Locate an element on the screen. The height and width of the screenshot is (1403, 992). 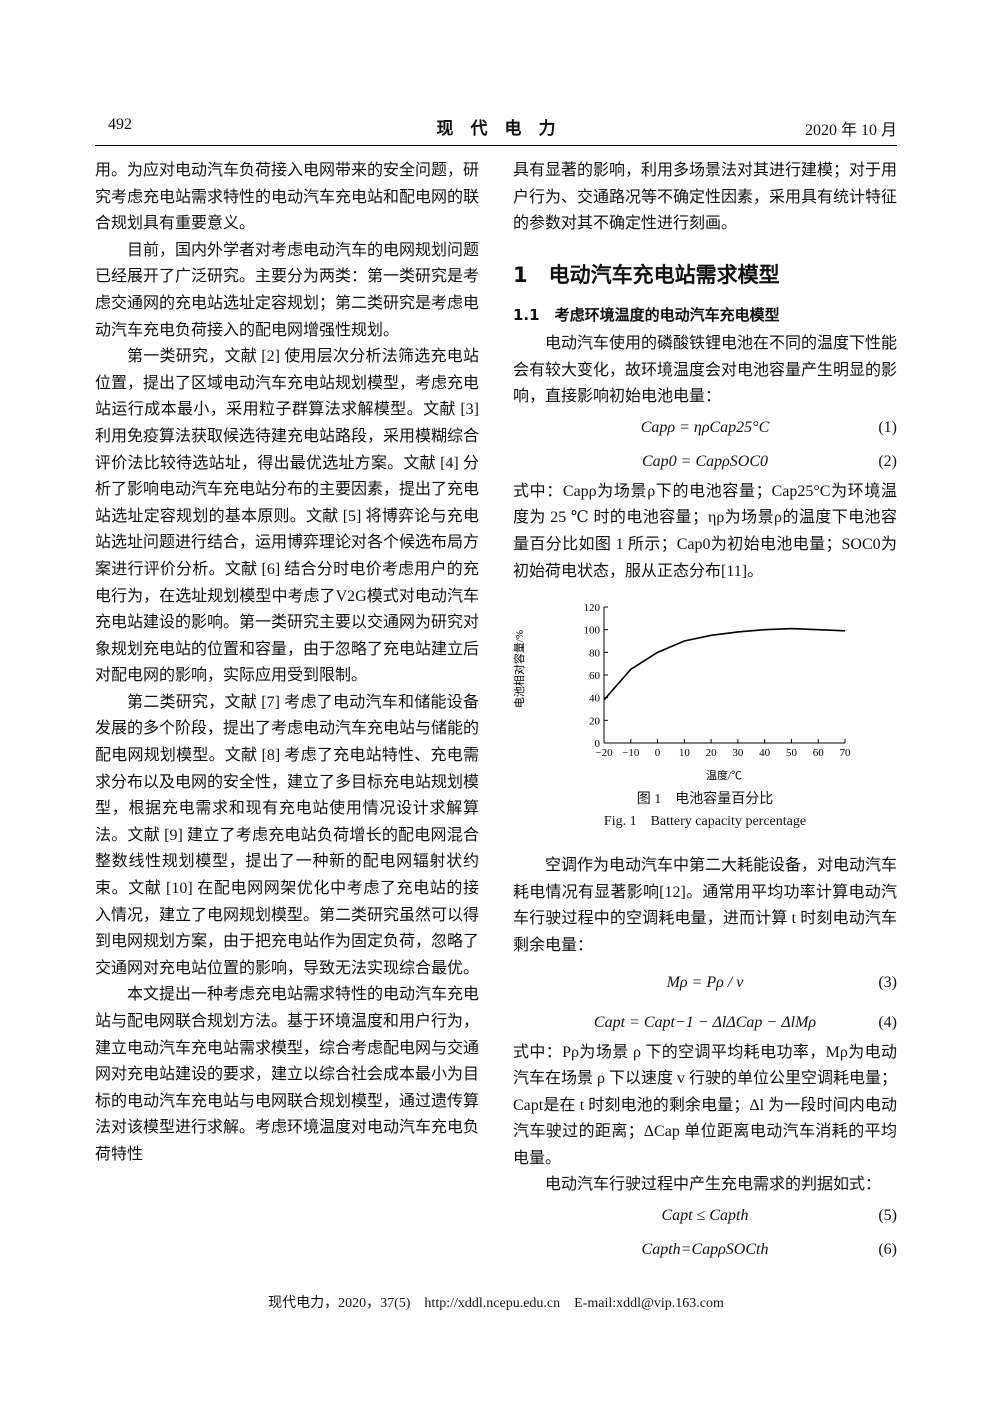
formula: Capth=CapρSOCth is located at coordinates (705, 1250).